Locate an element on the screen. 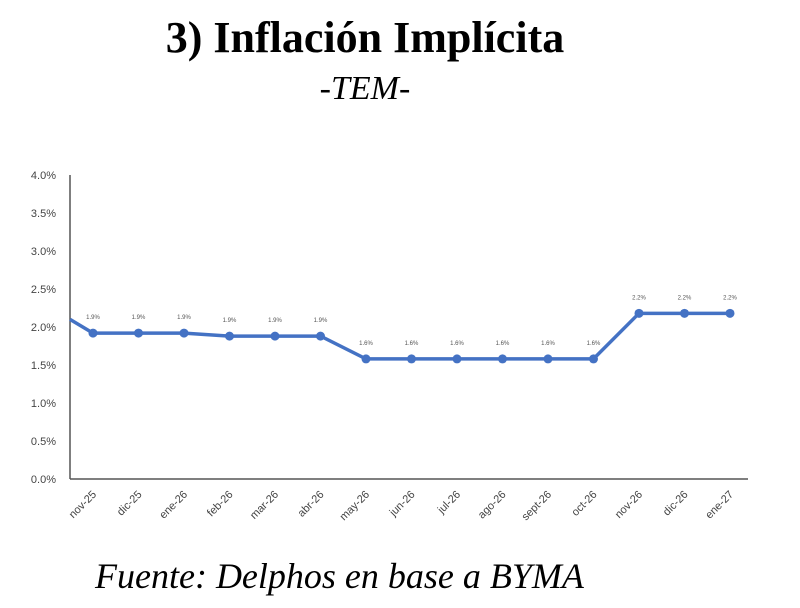 The image size is (800, 608). x-tick-label: ene-27 is located at coordinates (719, 505).